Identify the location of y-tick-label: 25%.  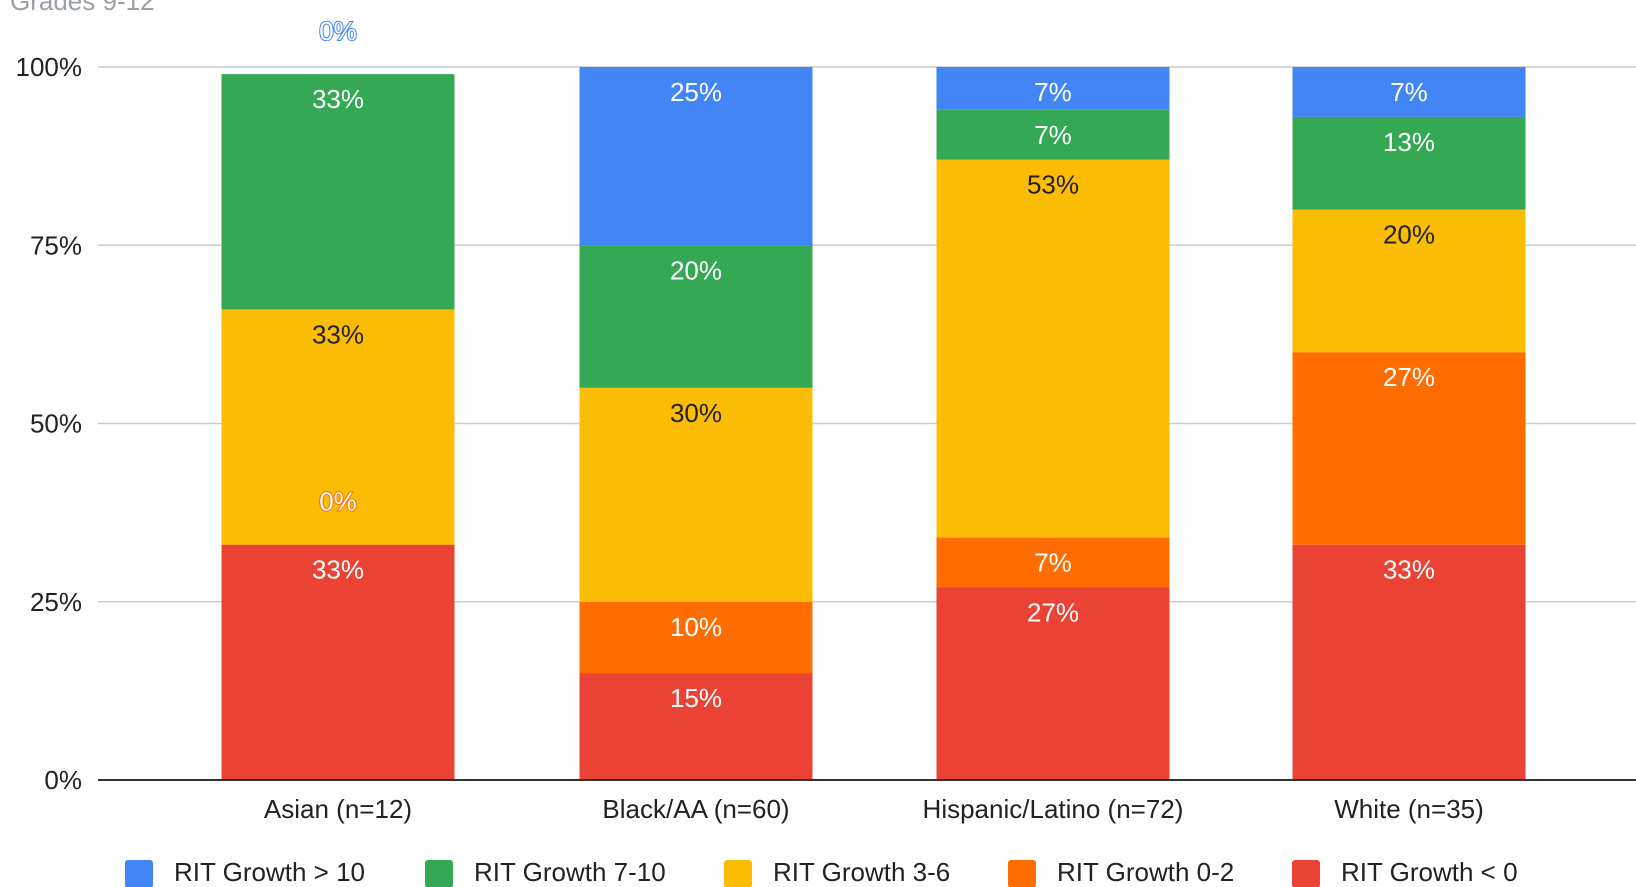
(56, 602).